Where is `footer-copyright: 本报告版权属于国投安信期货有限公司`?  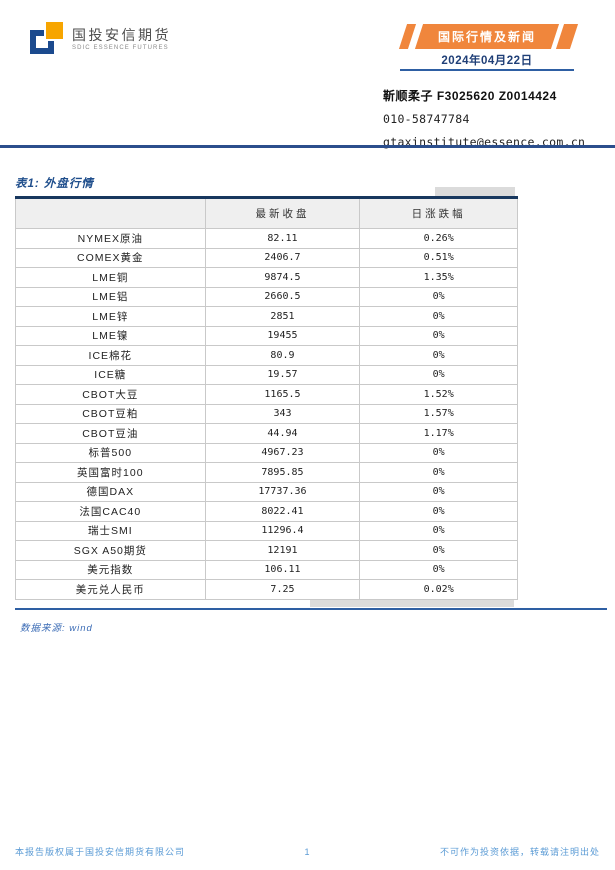 footer-copyright: 本报告版权属于国投安信期货有限公司 is located at coordinates (100, 852).